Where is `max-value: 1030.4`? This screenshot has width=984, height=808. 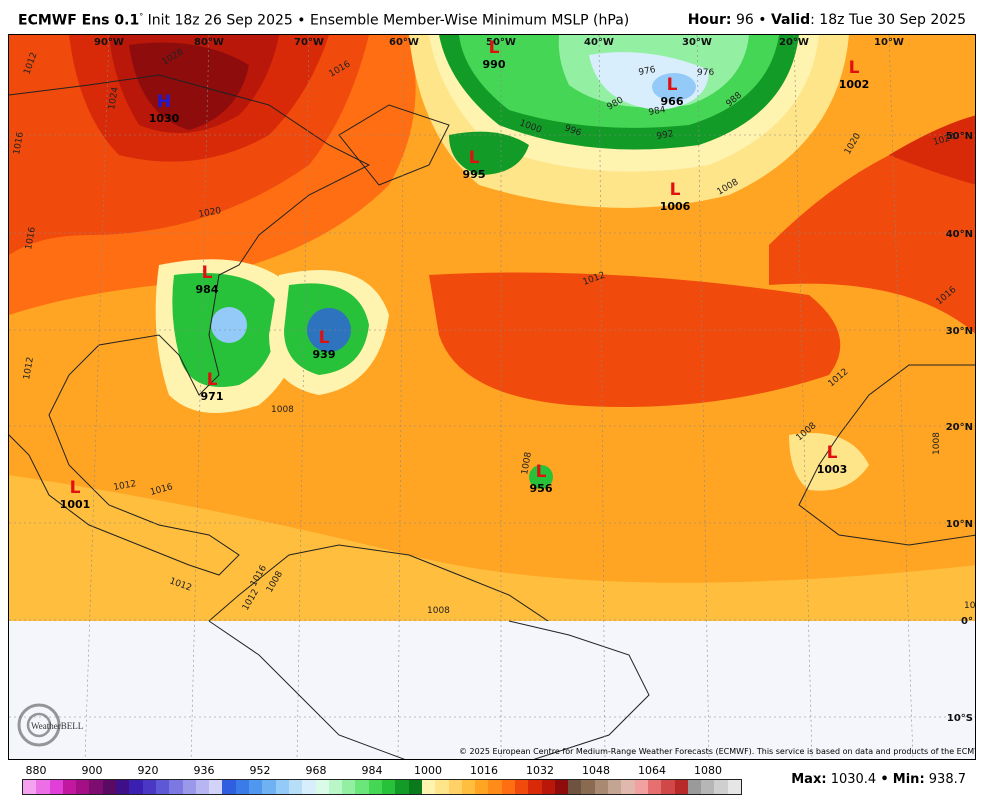
max-value: 1030.4 is located at coordinates (853, 779).